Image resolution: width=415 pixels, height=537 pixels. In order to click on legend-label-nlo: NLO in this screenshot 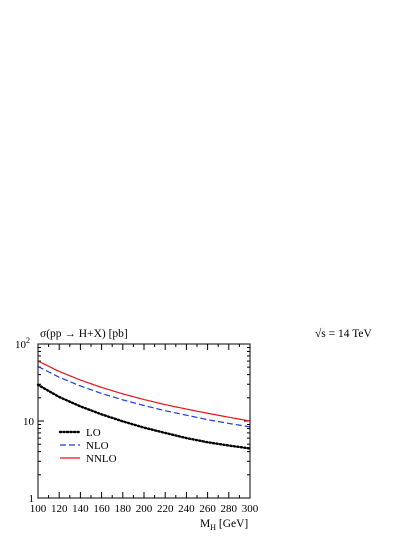, I will do `click(97, 446)`.